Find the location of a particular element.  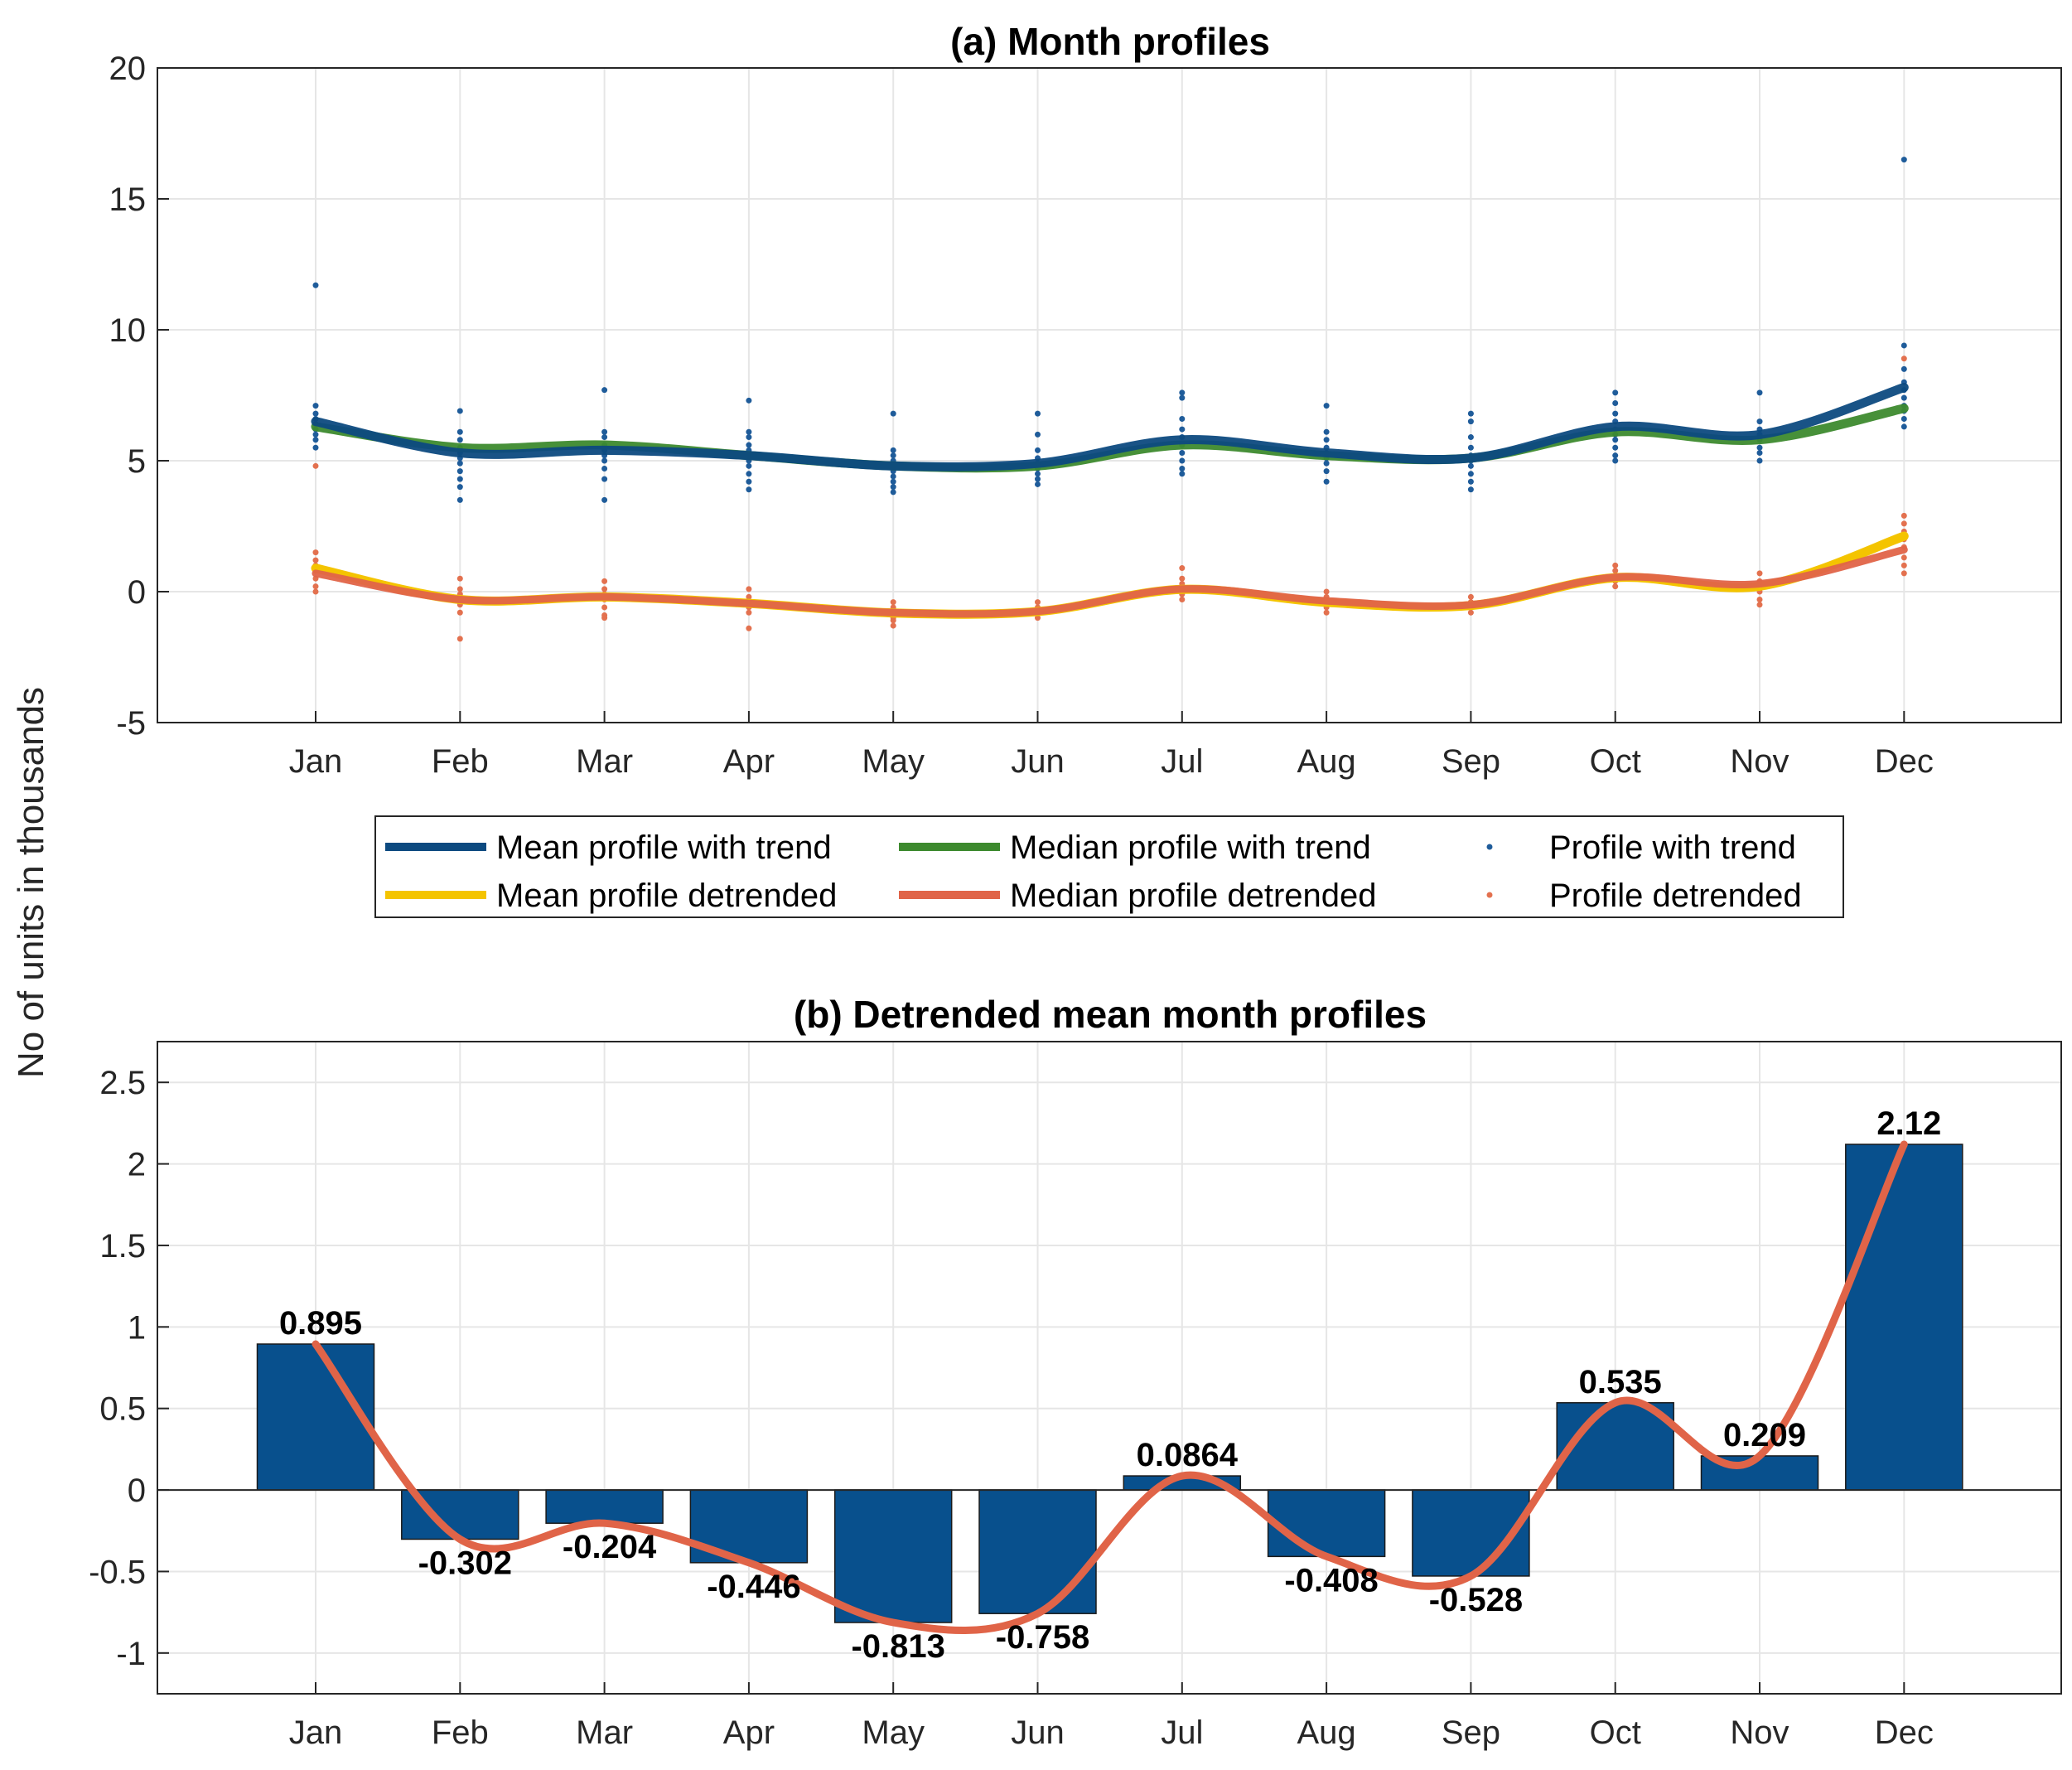

legend-label: Mean profile with trend is located at coordinates (664, 847).